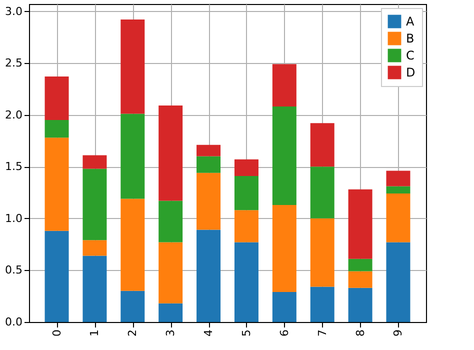 The width and height of the screenshot is (474, 350). What do you see at coordinates (13, 167) in the screenshot?
I see `y-tick-label: 1.5` at bounding box center [13, 167].